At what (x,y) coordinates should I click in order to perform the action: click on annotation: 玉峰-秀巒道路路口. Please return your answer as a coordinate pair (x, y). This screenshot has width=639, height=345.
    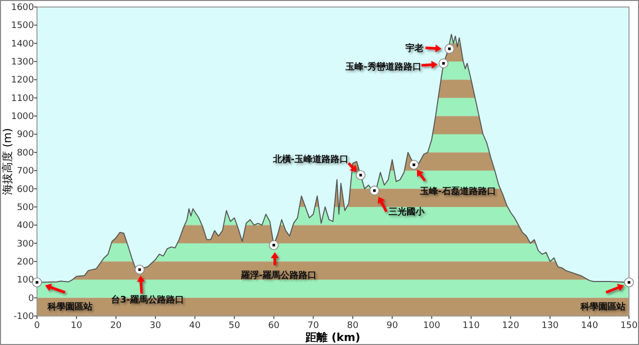
    Looking at the image, I should click on (383, 66).